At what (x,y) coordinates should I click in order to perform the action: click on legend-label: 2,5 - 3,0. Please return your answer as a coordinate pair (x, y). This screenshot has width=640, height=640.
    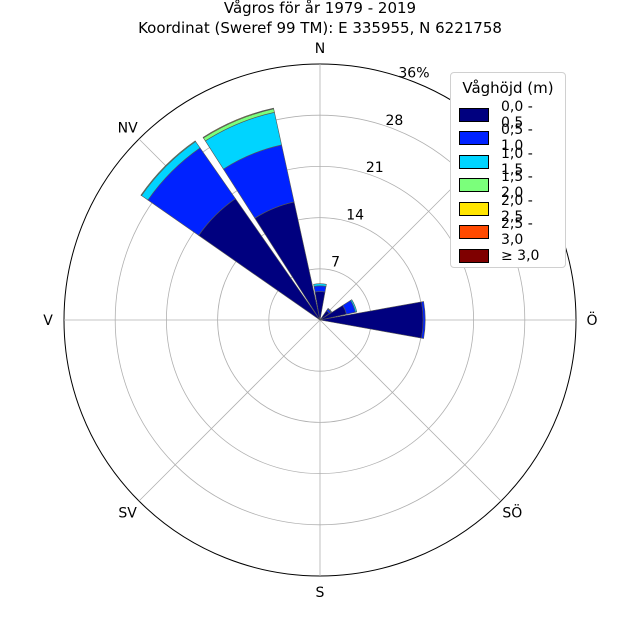
    Looking at the image, I should click on (517, 232).